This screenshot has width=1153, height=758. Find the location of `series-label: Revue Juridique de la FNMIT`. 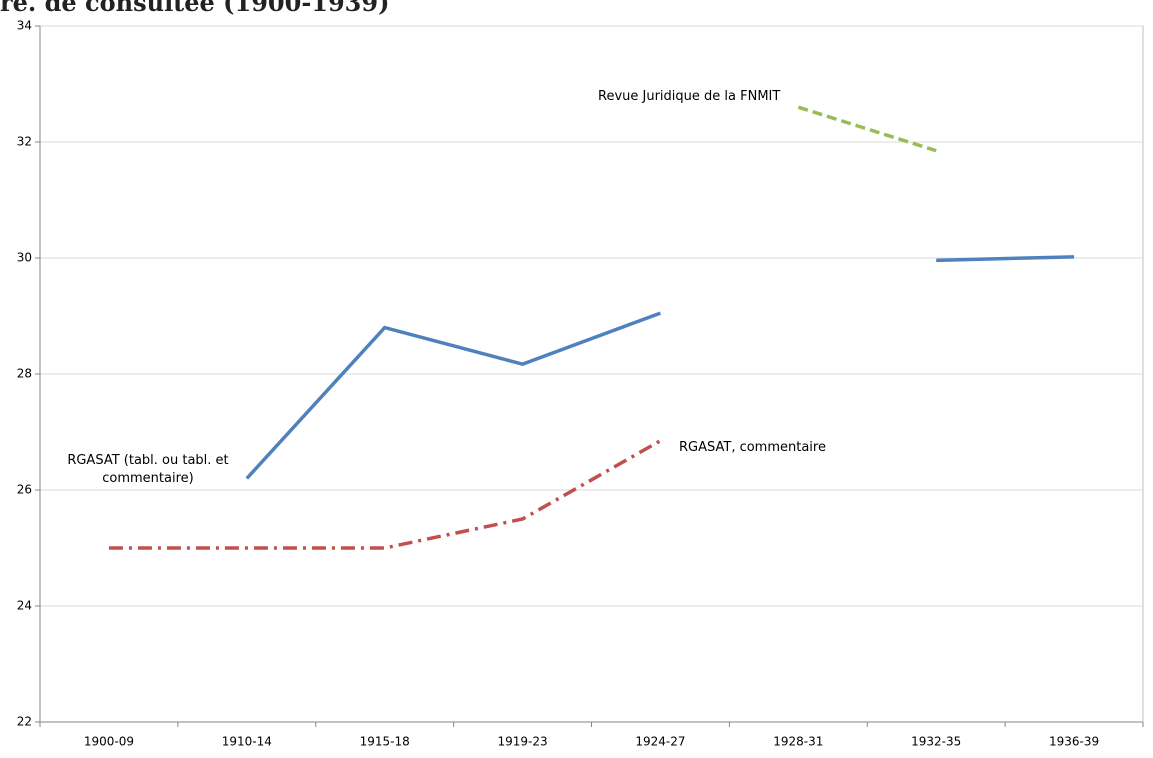

series-label: Revue Juridique de la FNMIT is located at coordinates (689, 96).